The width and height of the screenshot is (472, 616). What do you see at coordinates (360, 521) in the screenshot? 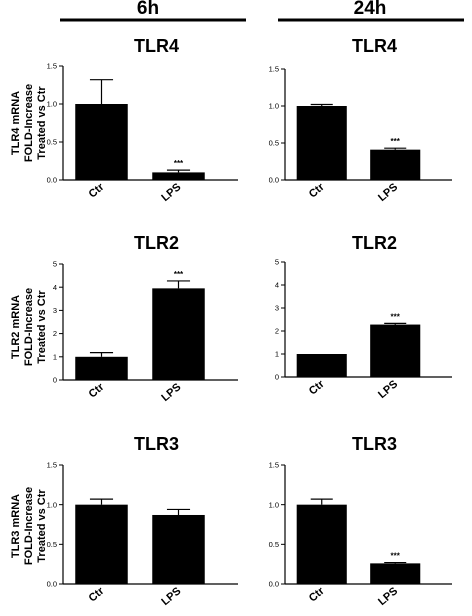
I see `panel-tlr3-24h: TLR3 0.0 0.5 1.0 1.5 Ctr *** LPS` at bounding box center [360, 521].